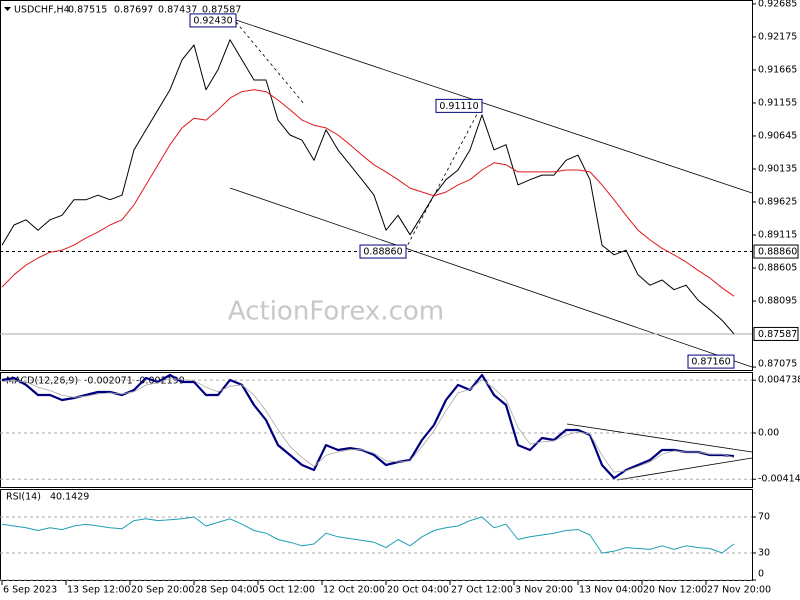 The image size is (800, 600). What do you see at coordinates (777, 364) in the screenshot?
I see `y-tick-label: 0.87075` at bounding box center [777, 364].